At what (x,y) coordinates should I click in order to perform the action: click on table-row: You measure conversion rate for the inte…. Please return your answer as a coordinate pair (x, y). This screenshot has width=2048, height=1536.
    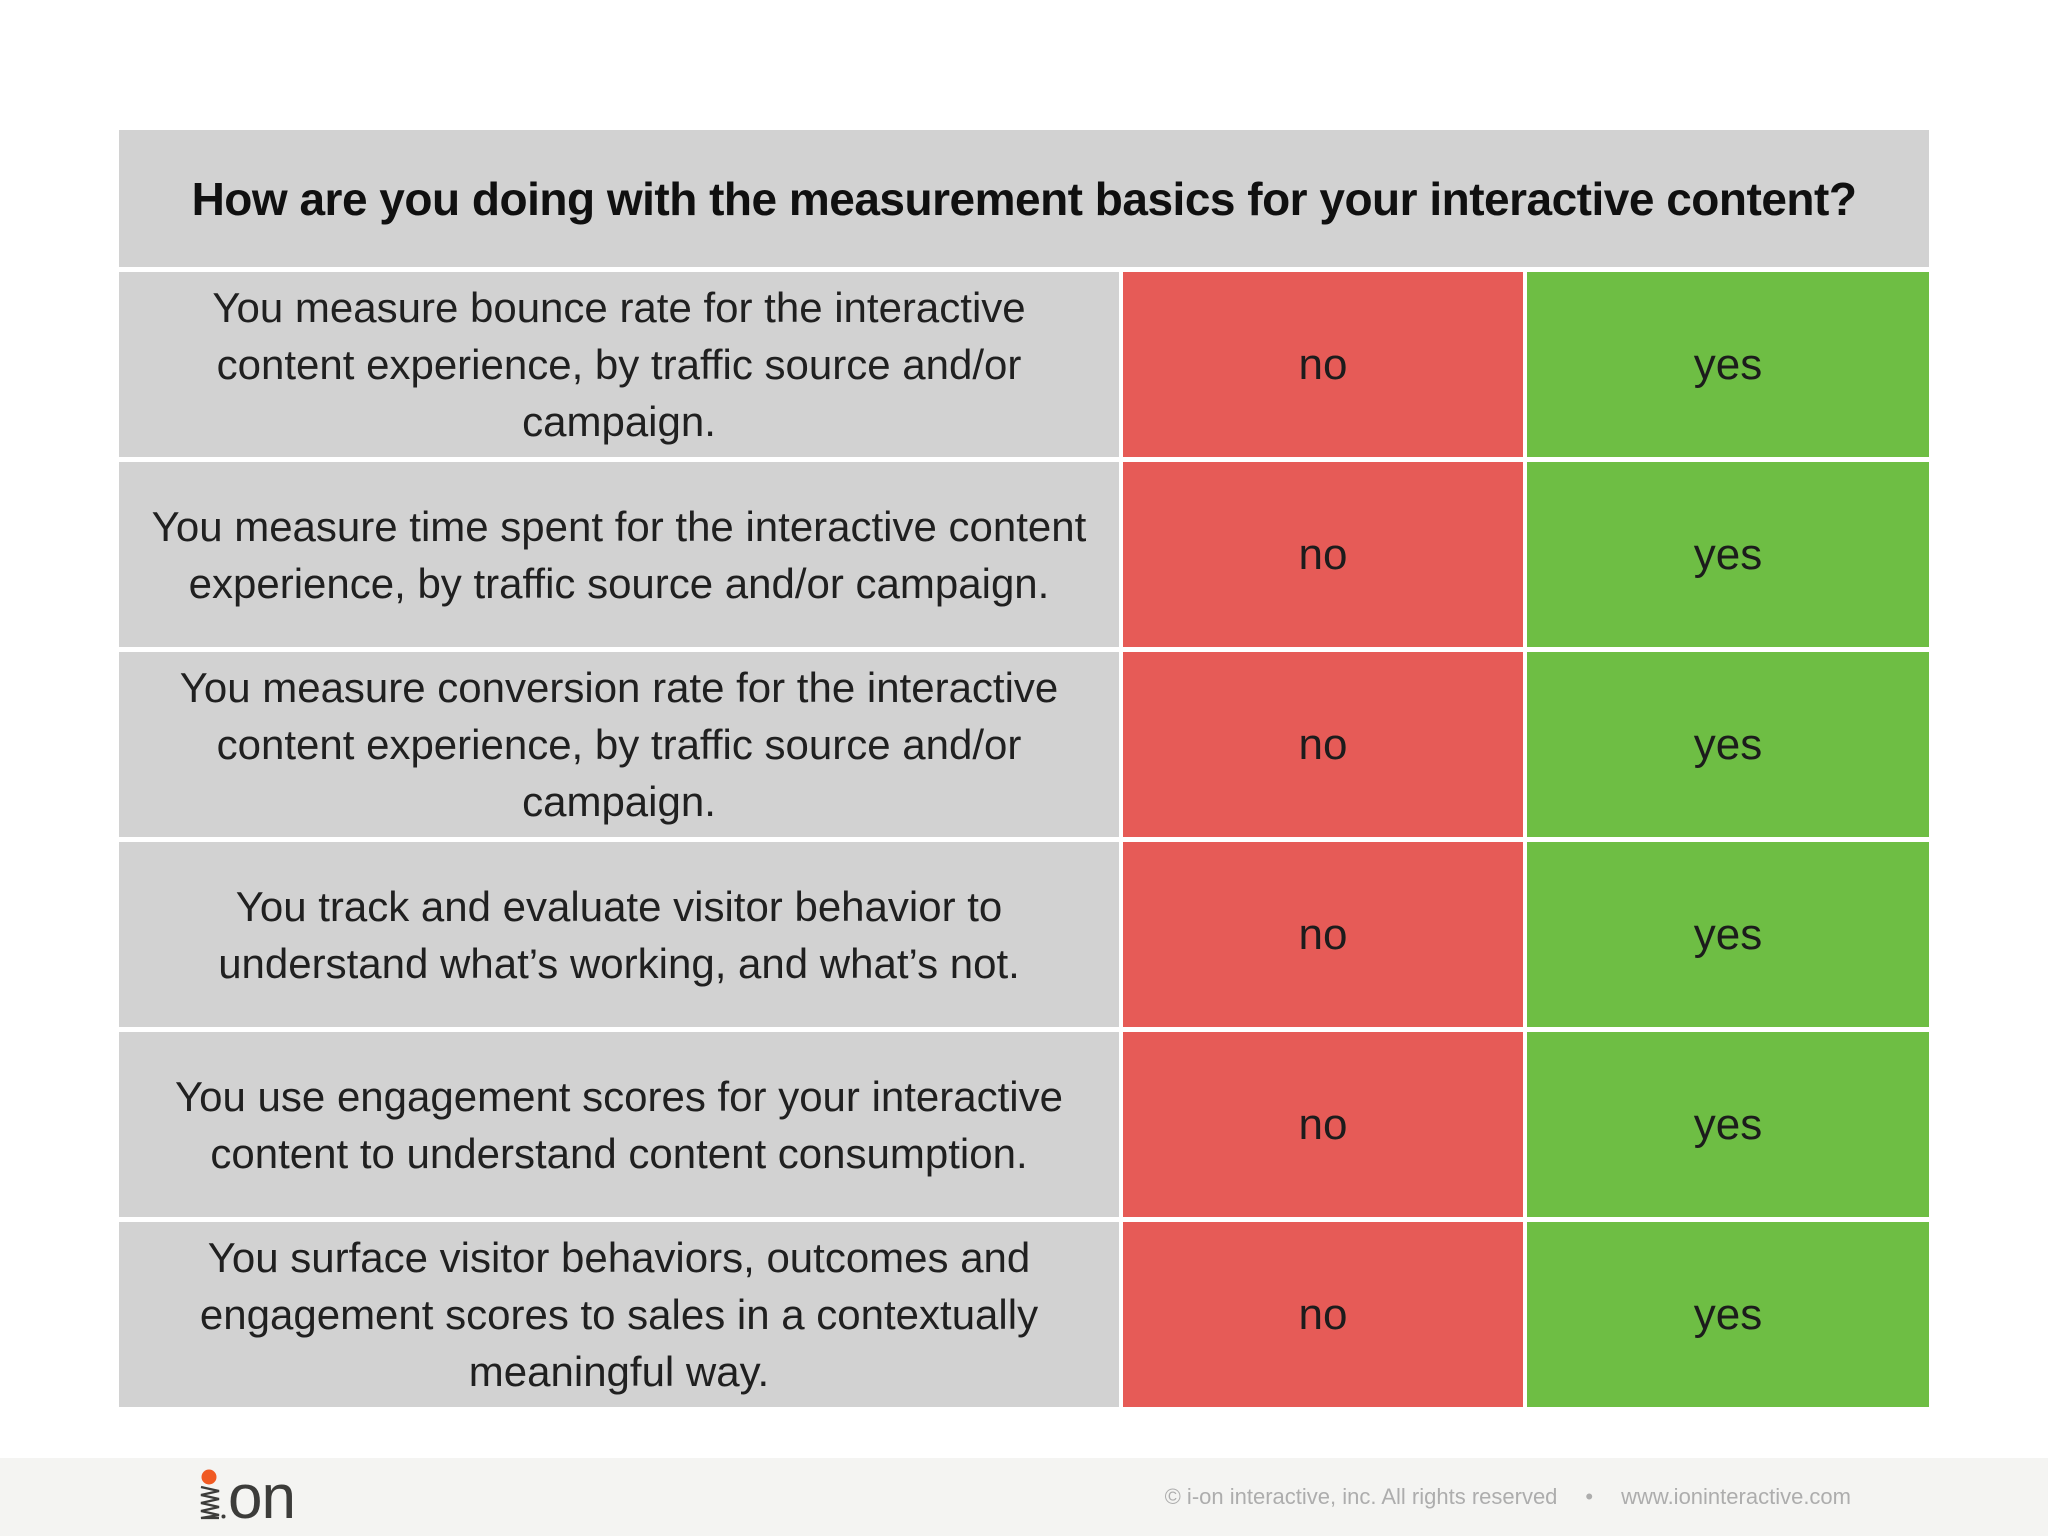
    Looking at the image, I should click on (1024, 744).